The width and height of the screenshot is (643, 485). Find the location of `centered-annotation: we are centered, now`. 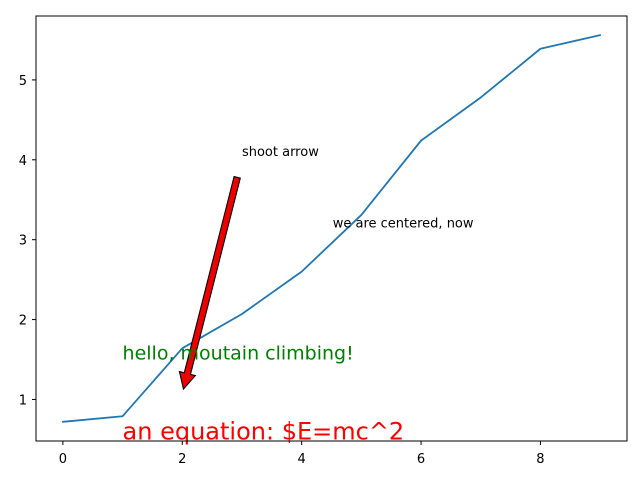

centered-annotation: we are centered, now is located at coordinates (403, 224).